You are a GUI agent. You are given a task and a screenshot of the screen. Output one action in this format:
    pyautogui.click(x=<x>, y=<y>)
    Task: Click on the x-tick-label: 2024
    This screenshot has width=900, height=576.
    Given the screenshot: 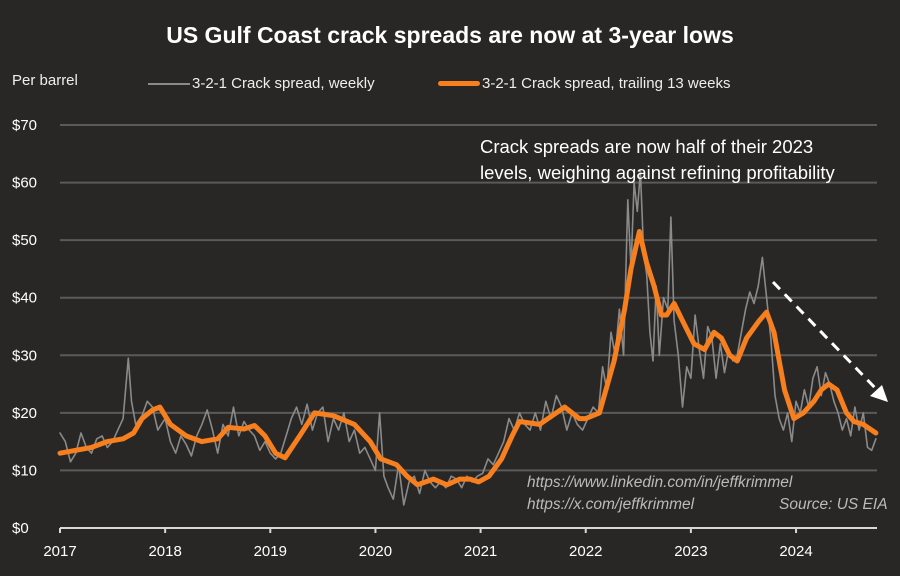 What is the action you would take?
    pyautogui.click(x=795, y=551)
    